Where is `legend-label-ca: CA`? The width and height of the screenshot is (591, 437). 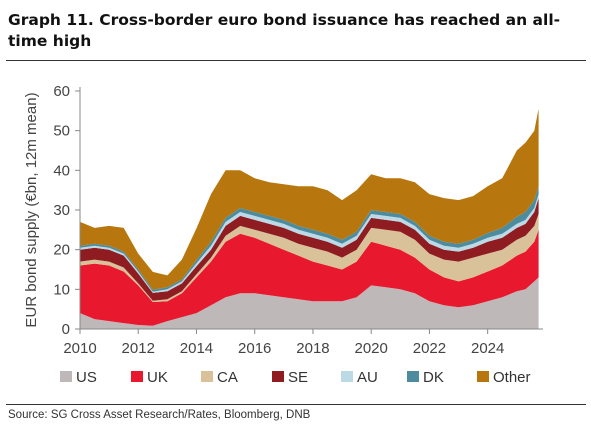 legend-label-ca: CA is located at coordinates (227, 377).